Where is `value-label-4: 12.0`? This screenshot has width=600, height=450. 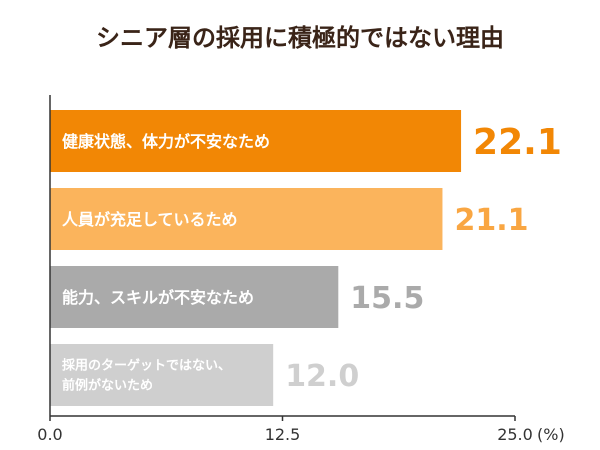 value-label-4: 12.0 is located at coordinates (322, 376).